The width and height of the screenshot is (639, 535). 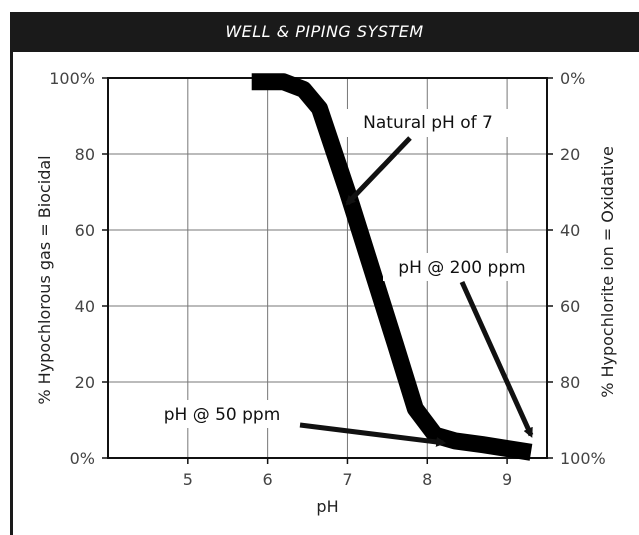 I want to click on y-tick-label: 80, so click(x=85, y=154).